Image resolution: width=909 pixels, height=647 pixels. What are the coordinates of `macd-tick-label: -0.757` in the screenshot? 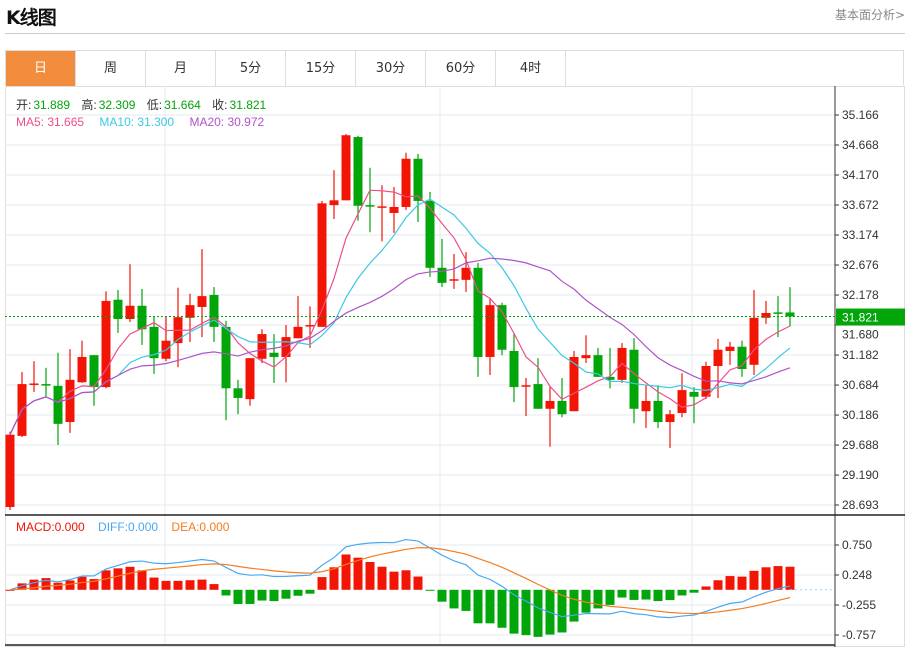 It's located at (859, 635).